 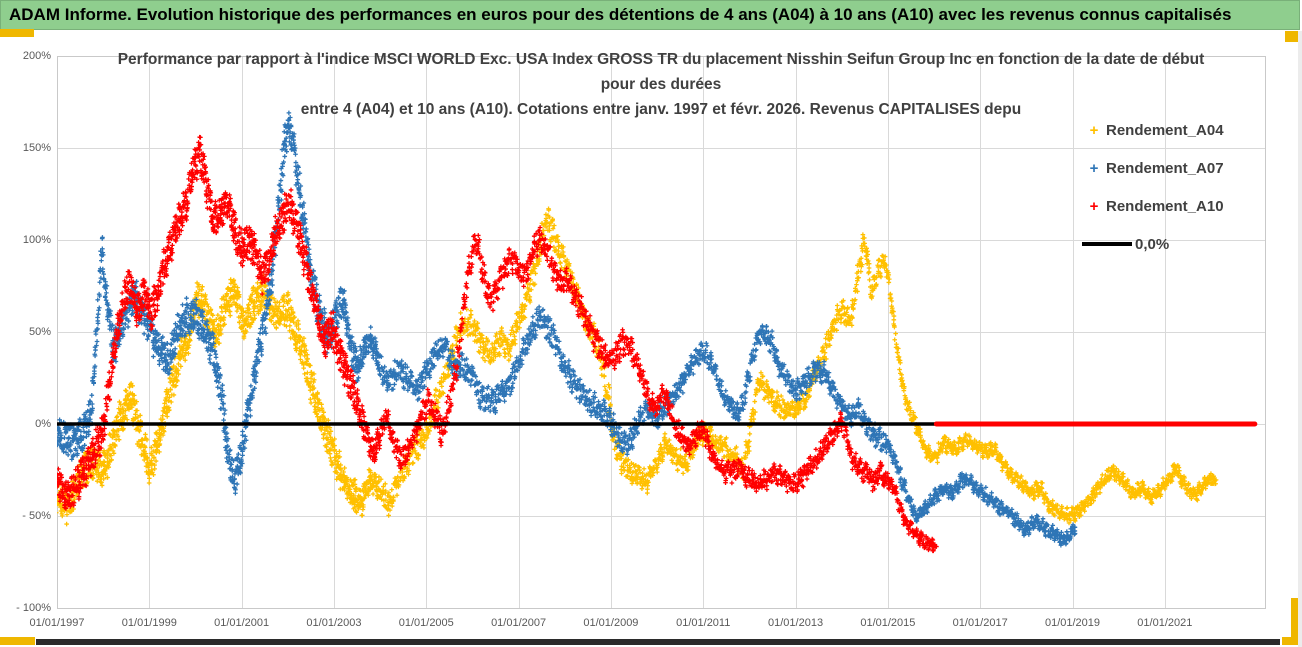 What do you see at coordinates (39, 332) in the screenshot?
I see `y-axis-label: 50%` at bounding box center [39, 332].